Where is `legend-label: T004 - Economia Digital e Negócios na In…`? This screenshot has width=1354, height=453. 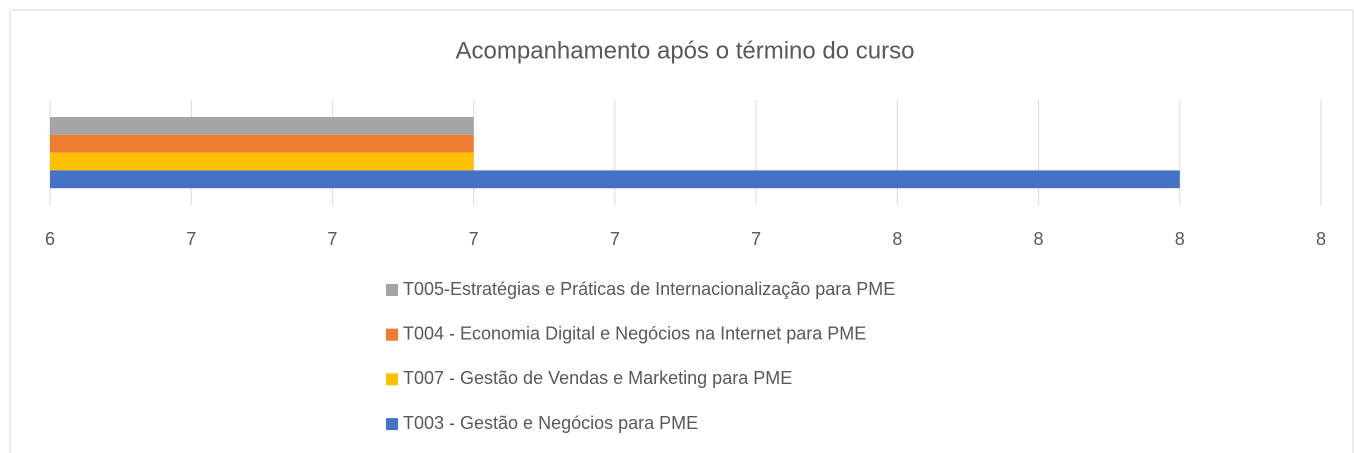 legend-label: T004 - Economia Digital e Negócios na In… is located at coordinates (634, 333).